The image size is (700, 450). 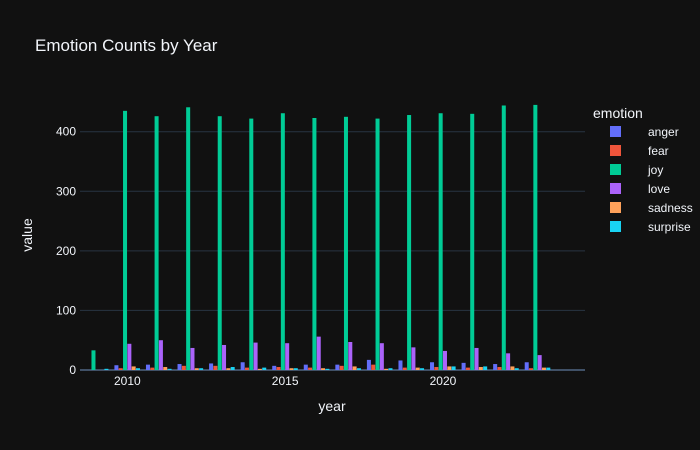 I want to click on y-tick-label: 0, so click(x=72, y=370).